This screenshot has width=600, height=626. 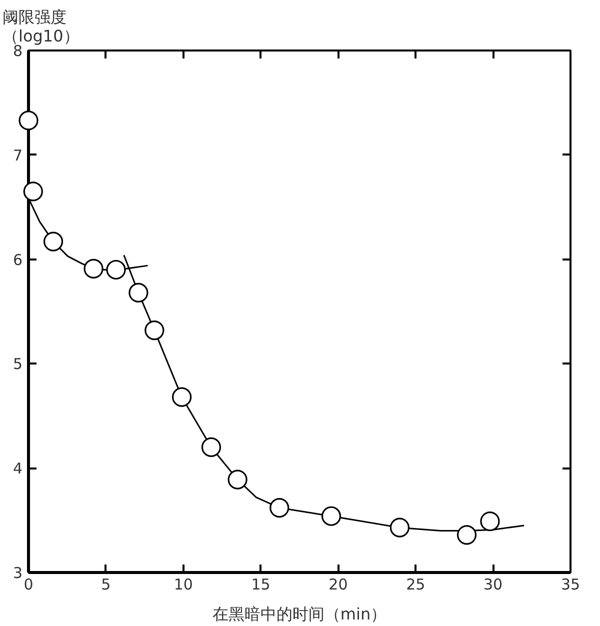 What do you see at coordinates (17, 573) in the screenshot?
I see `y-tick-label: 3` at bounding box center [17, 573].